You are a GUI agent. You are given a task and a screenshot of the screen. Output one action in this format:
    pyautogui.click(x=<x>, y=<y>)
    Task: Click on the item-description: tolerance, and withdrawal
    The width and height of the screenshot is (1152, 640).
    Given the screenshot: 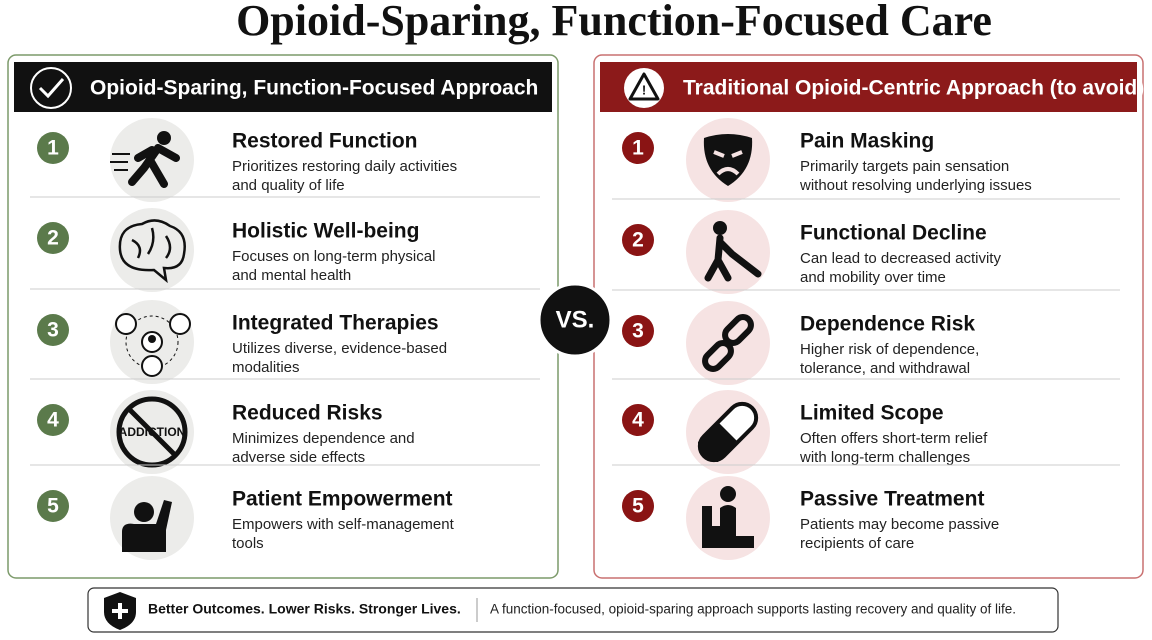 What is the action you would take?
    pyautogui.click(x=885, y=368)
    